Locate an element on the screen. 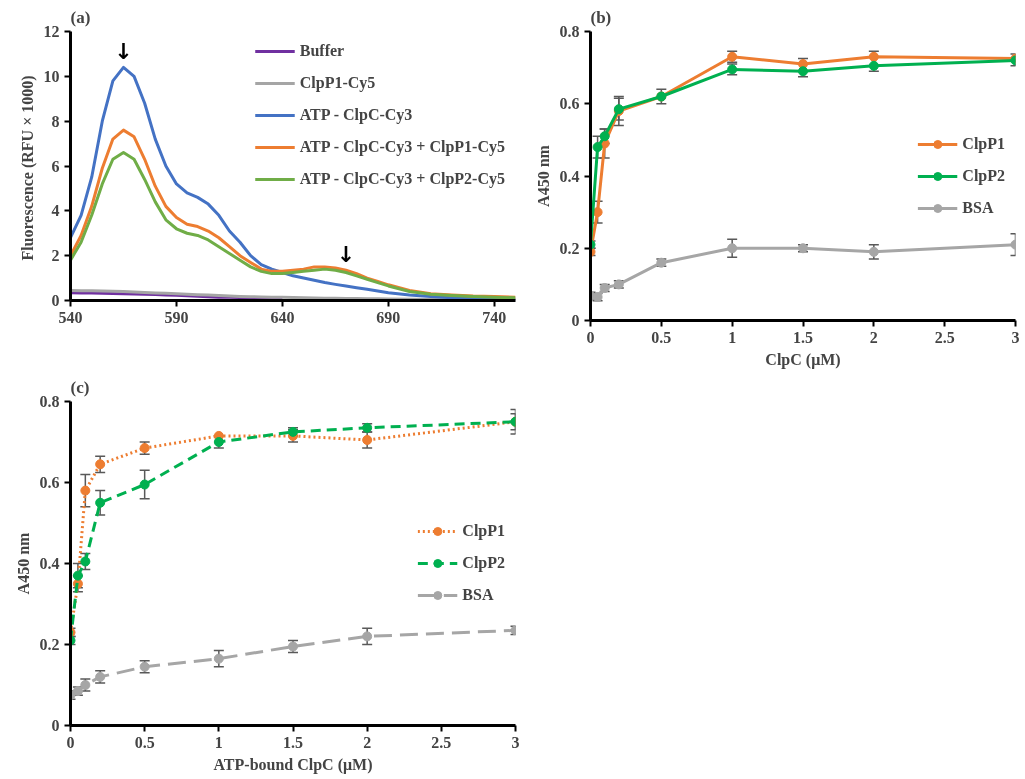  y-tick-label: 6 is located at coordinates (55, 166).